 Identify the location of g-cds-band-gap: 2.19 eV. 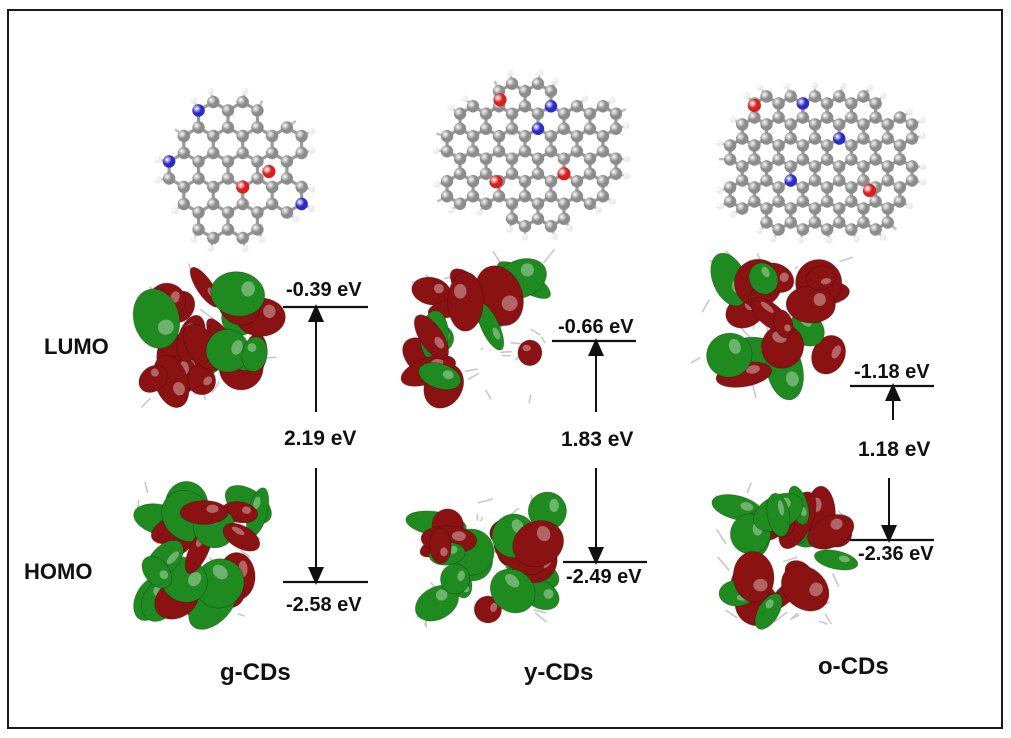
(320, 438).